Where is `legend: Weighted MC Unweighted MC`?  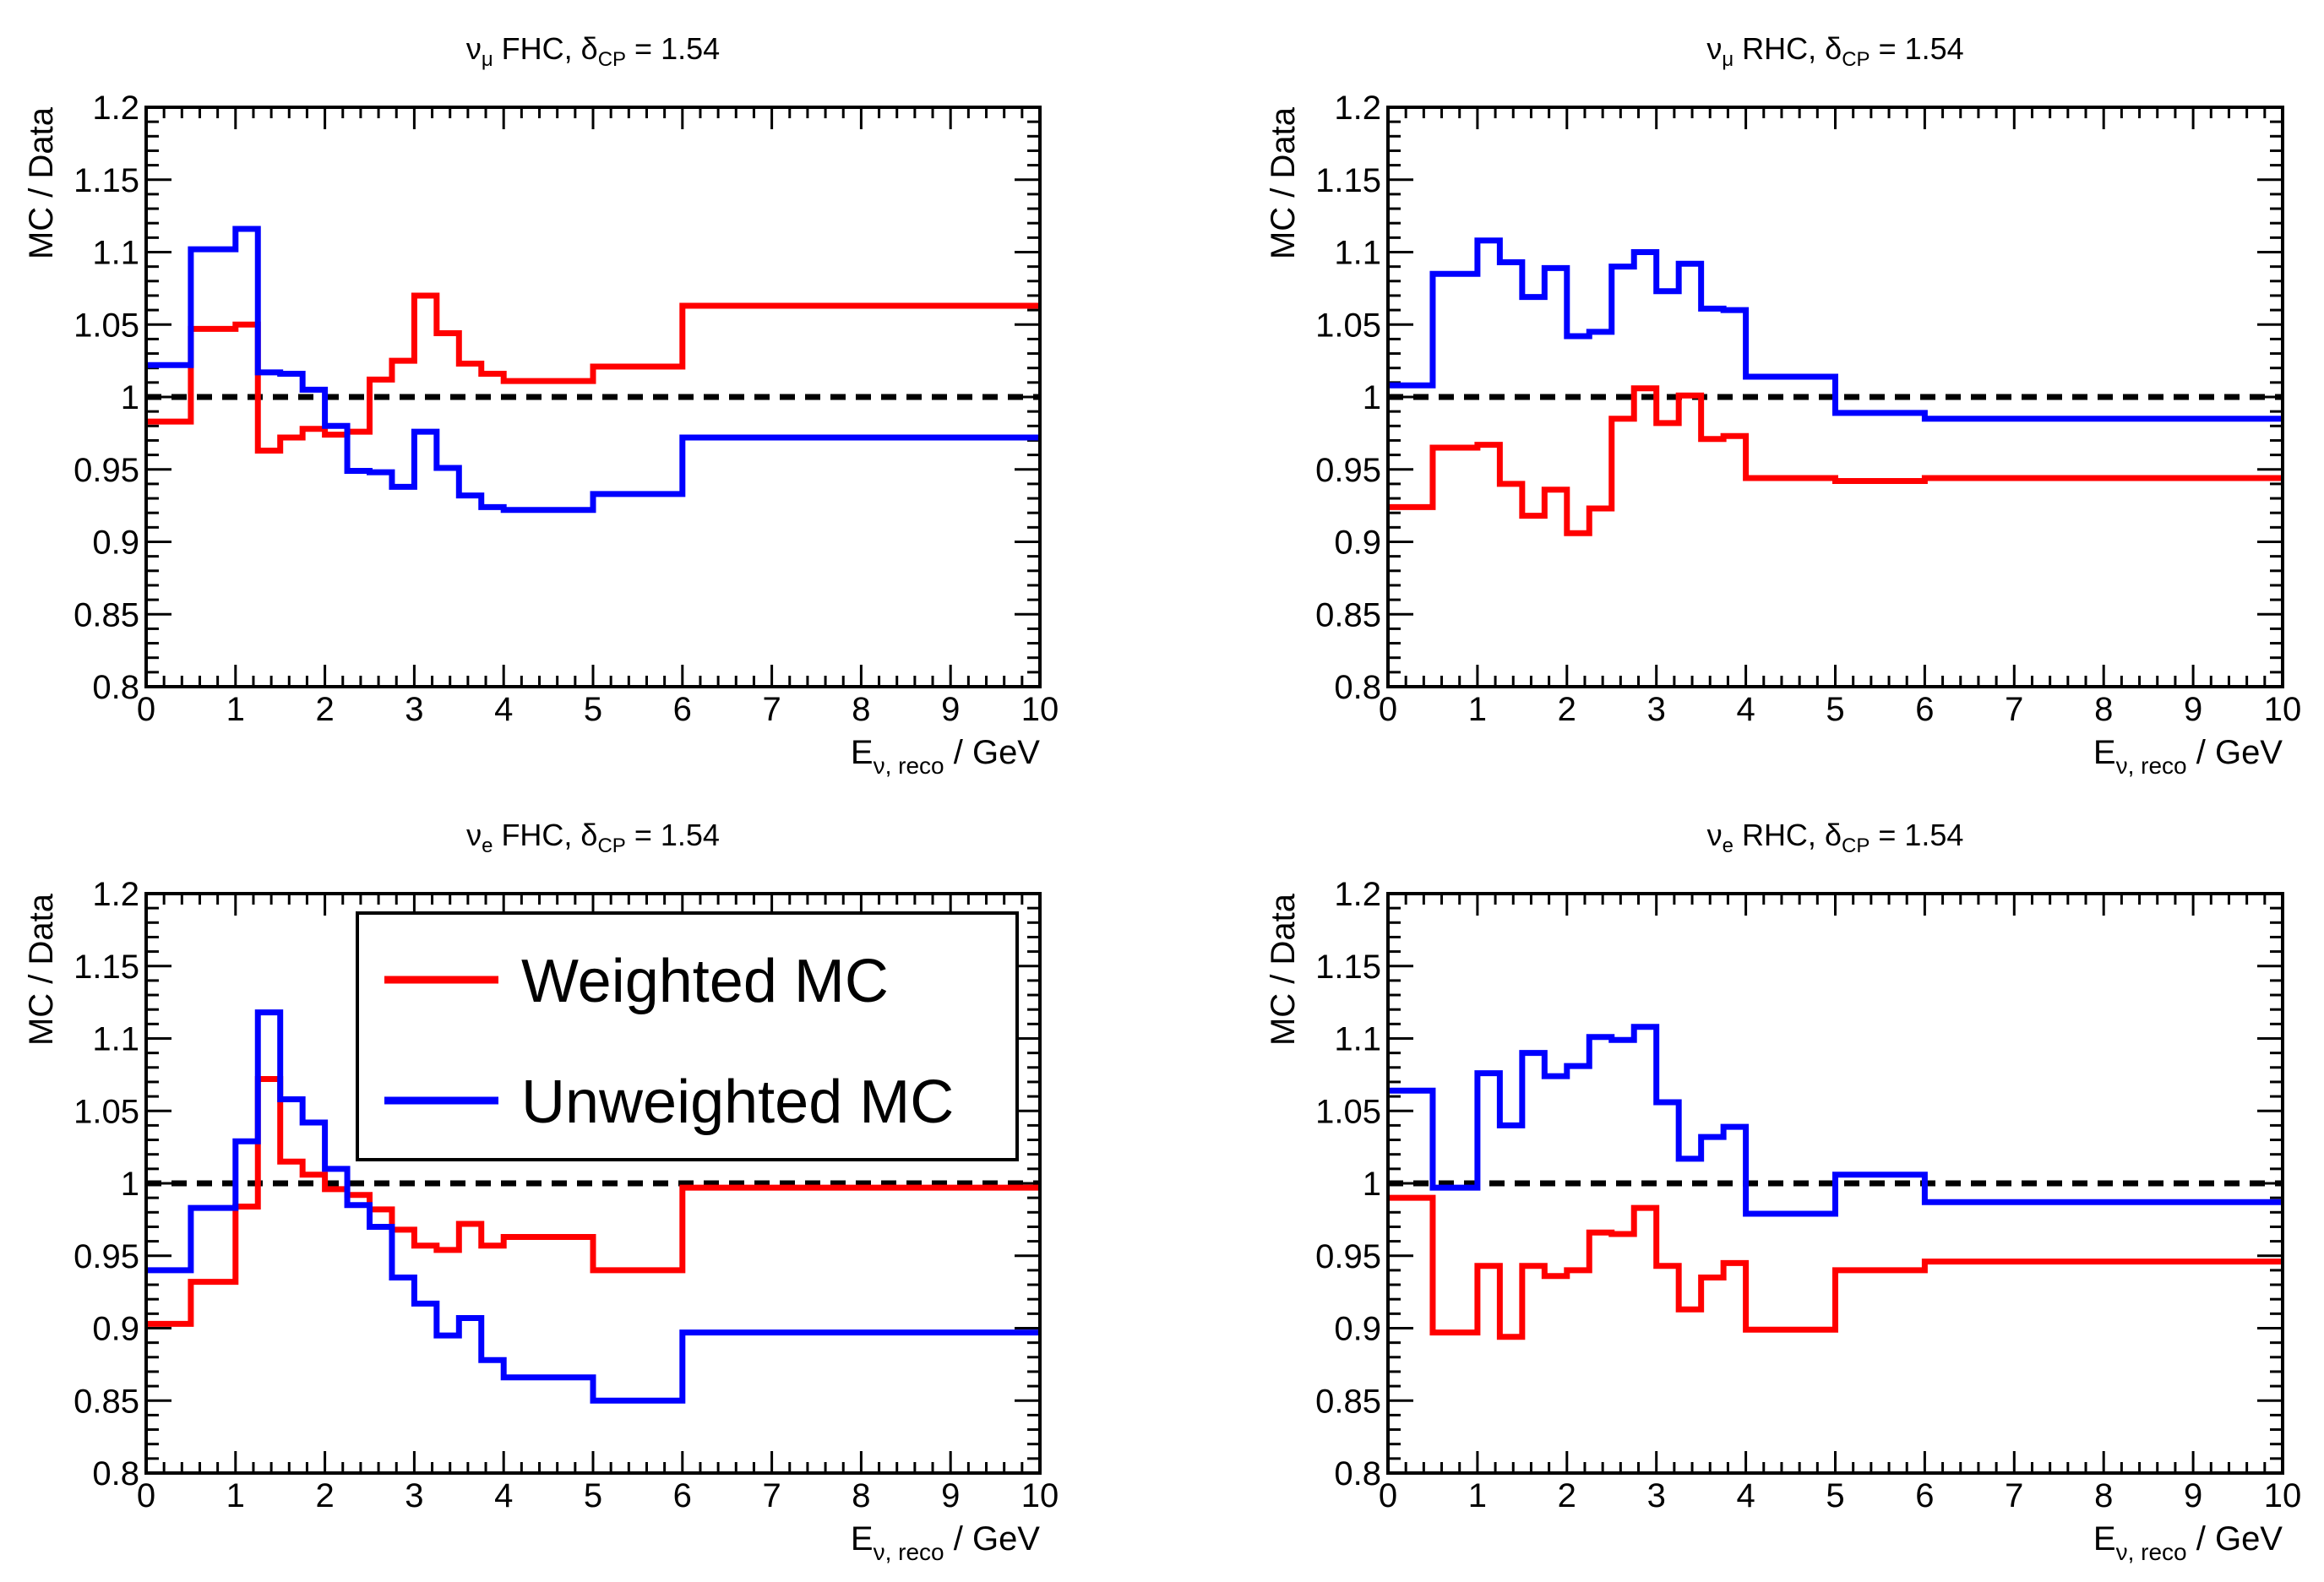
legend: Weighted MC Unweighted MC is located at coordinates (688, 1036).